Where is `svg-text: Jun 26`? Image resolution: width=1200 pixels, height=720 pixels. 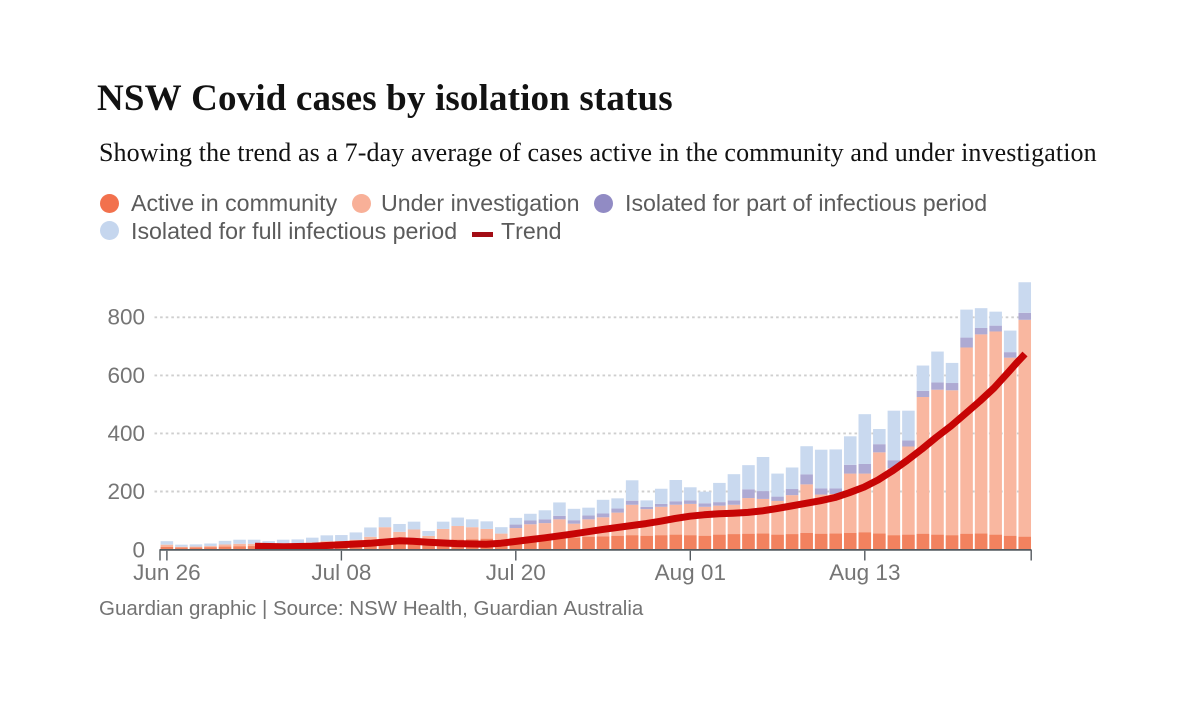 svg-text: Jun 26 is located at coordinates (167, 572).